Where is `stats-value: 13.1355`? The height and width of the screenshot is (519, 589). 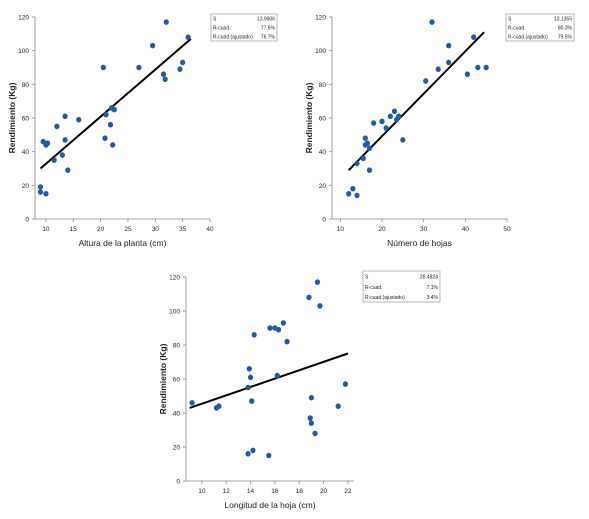 stats-value: 13.1355 is located at coordinates (563, 19).